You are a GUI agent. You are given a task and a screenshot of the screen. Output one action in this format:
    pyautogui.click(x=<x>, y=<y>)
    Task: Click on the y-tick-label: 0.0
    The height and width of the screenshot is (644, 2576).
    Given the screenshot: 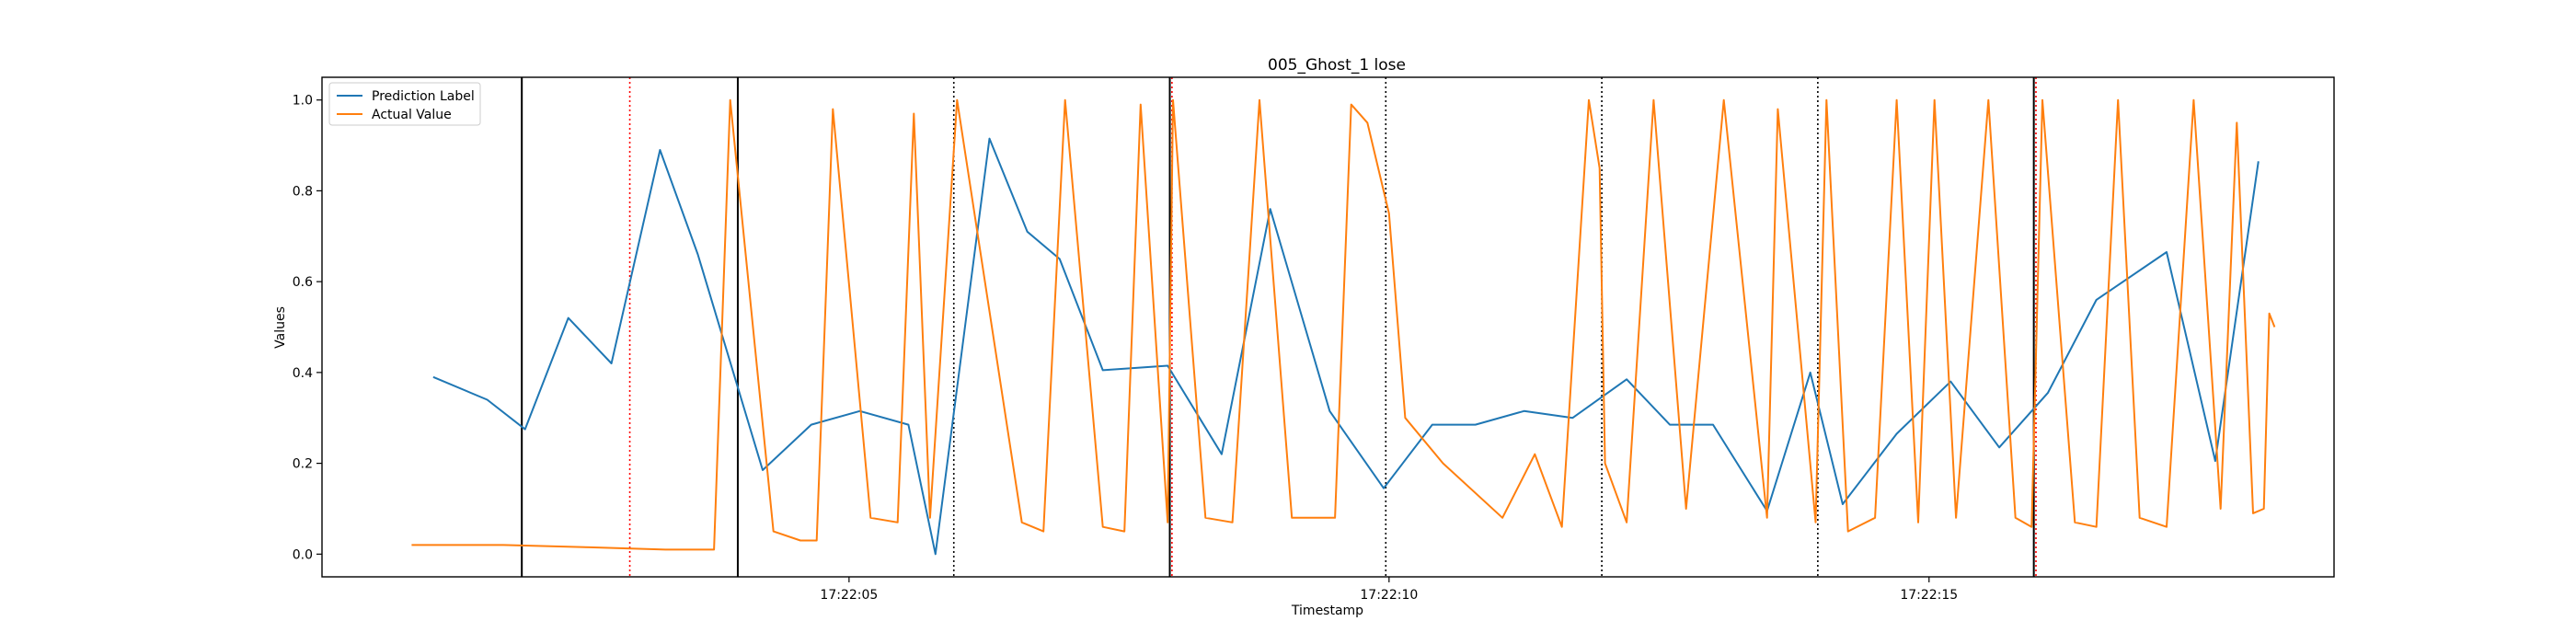 What is the action you would take?
    pyautogui.click(x=303, y=554)
    